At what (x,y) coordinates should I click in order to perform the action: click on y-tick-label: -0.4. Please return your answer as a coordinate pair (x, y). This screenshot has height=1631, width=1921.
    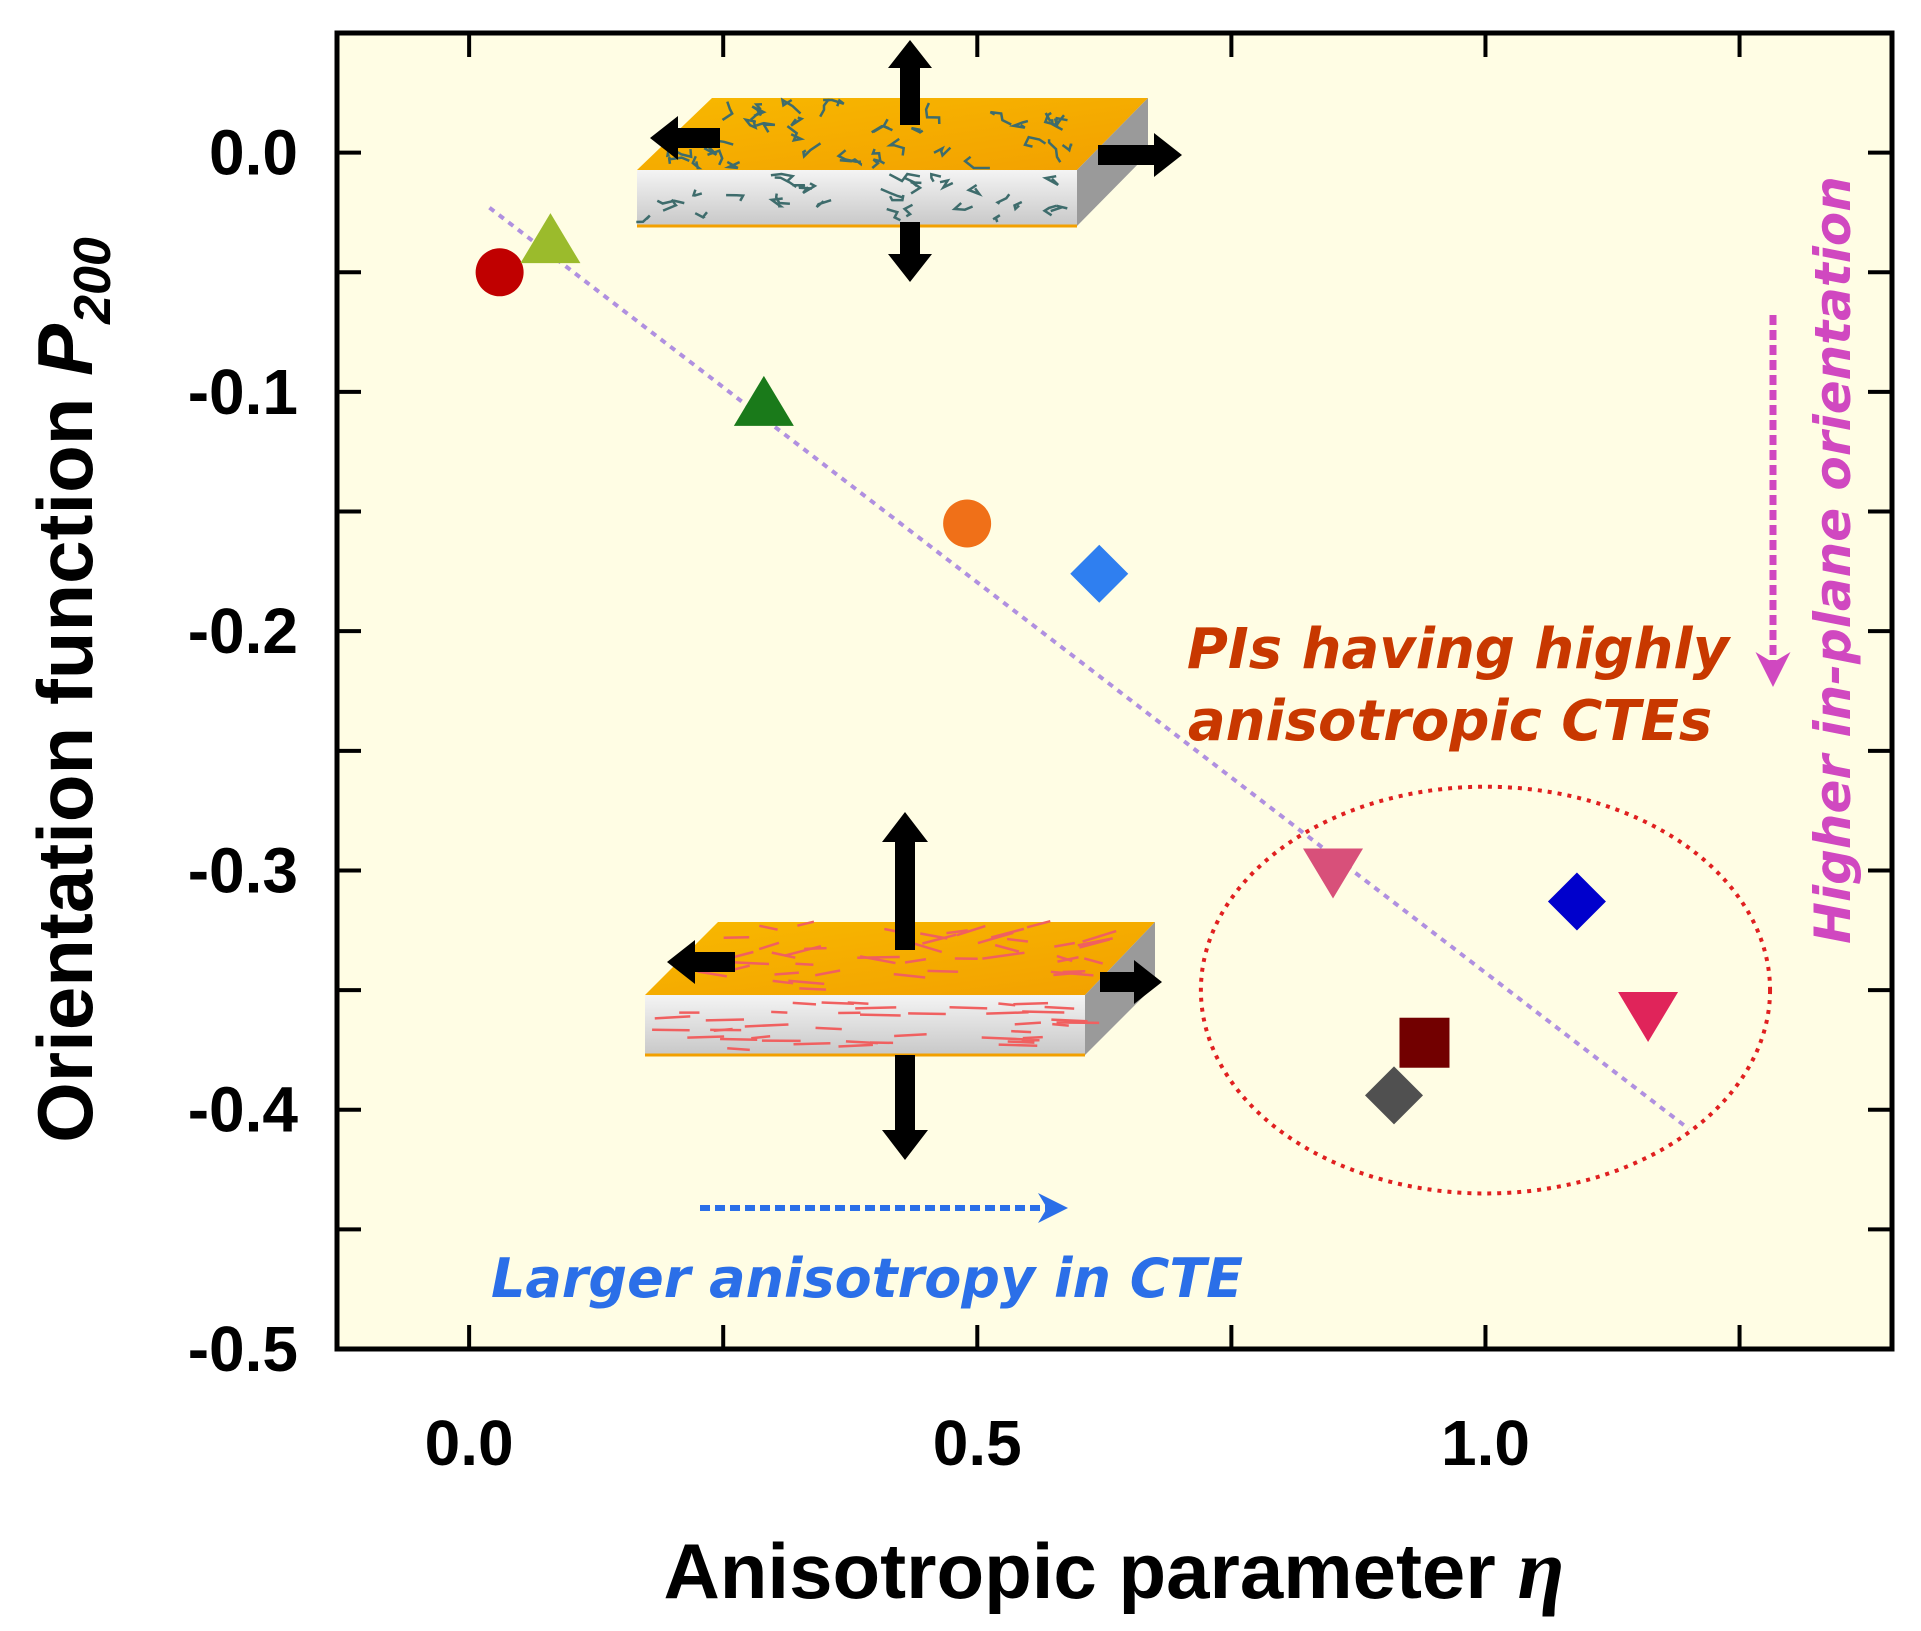
    Looking at the image, I should click on (243, 1110).